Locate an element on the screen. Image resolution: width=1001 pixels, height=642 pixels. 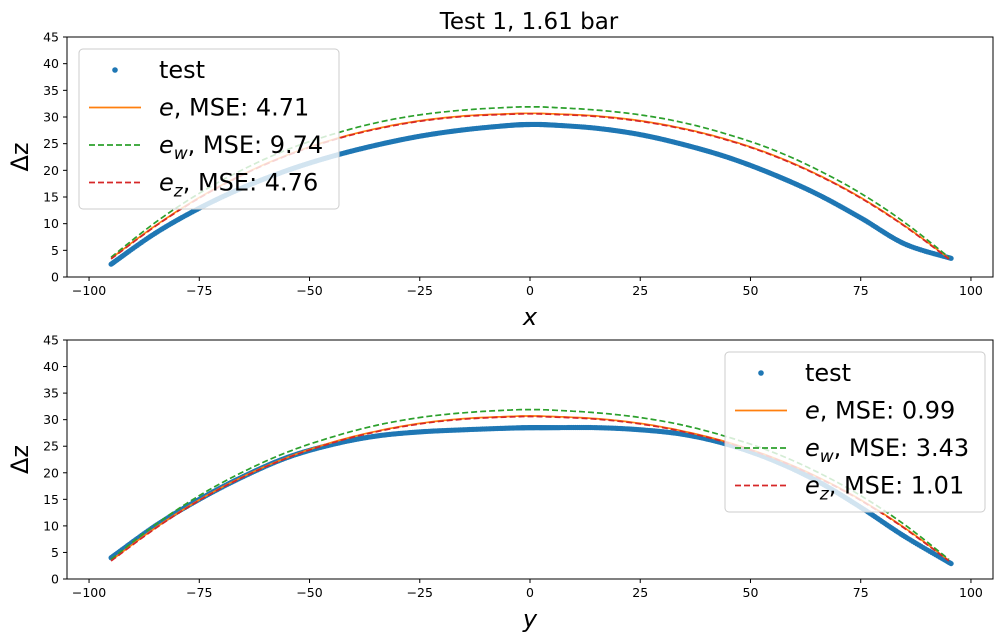
legend-item: ez, MSE: 4.76 is located at coordinates (203, 185).